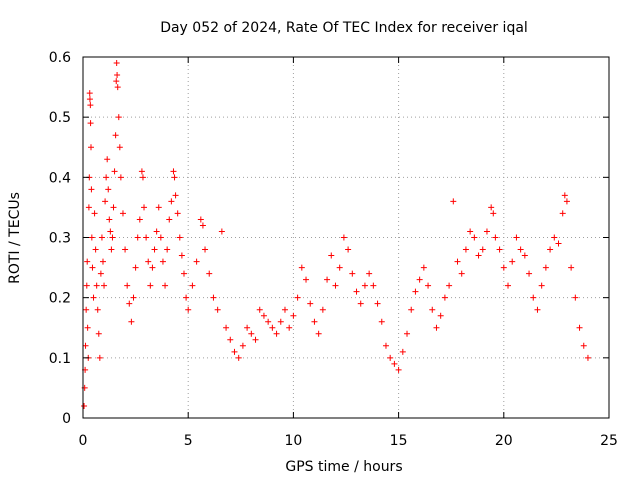 The image size is (640, 480). What do you see at coordinates (60, 118) in the screenshot?
I see `y-tick-label: 0.5` at bounding box center [60, 118].